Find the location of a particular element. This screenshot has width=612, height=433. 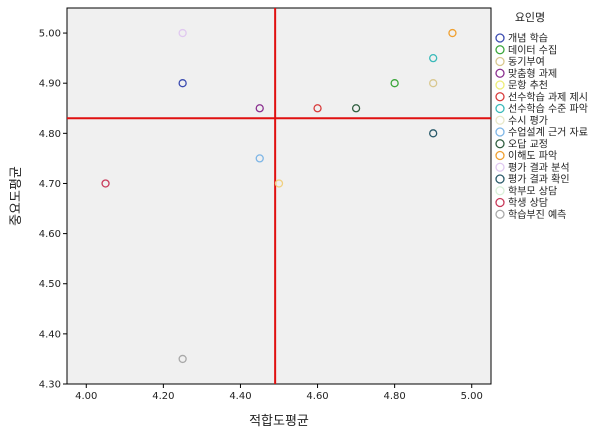

y-tick-label: 4.30 is located at coordinates (50, 385).